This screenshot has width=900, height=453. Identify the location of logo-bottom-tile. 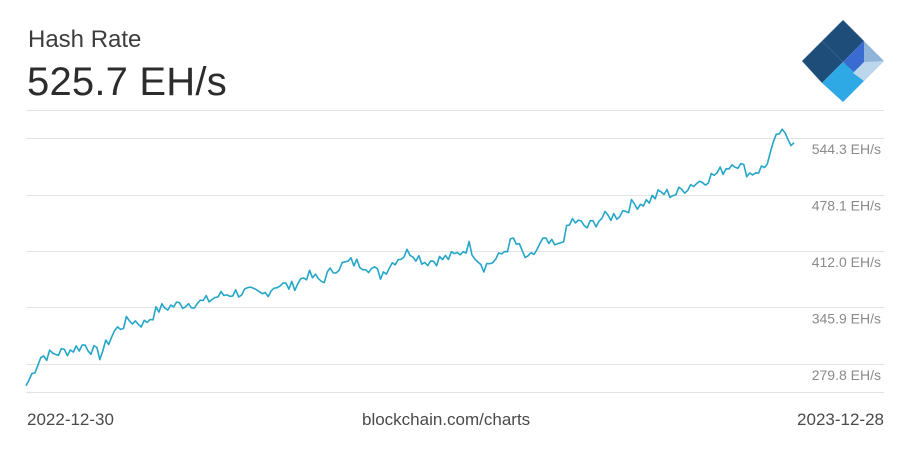
(843, 82).